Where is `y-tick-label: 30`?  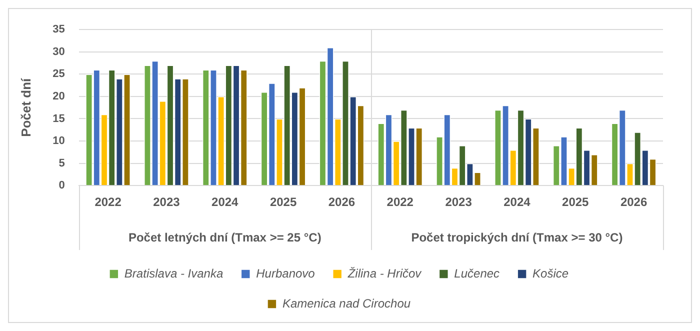 y-tick-label: 30 is located at coordinates (58, 52).